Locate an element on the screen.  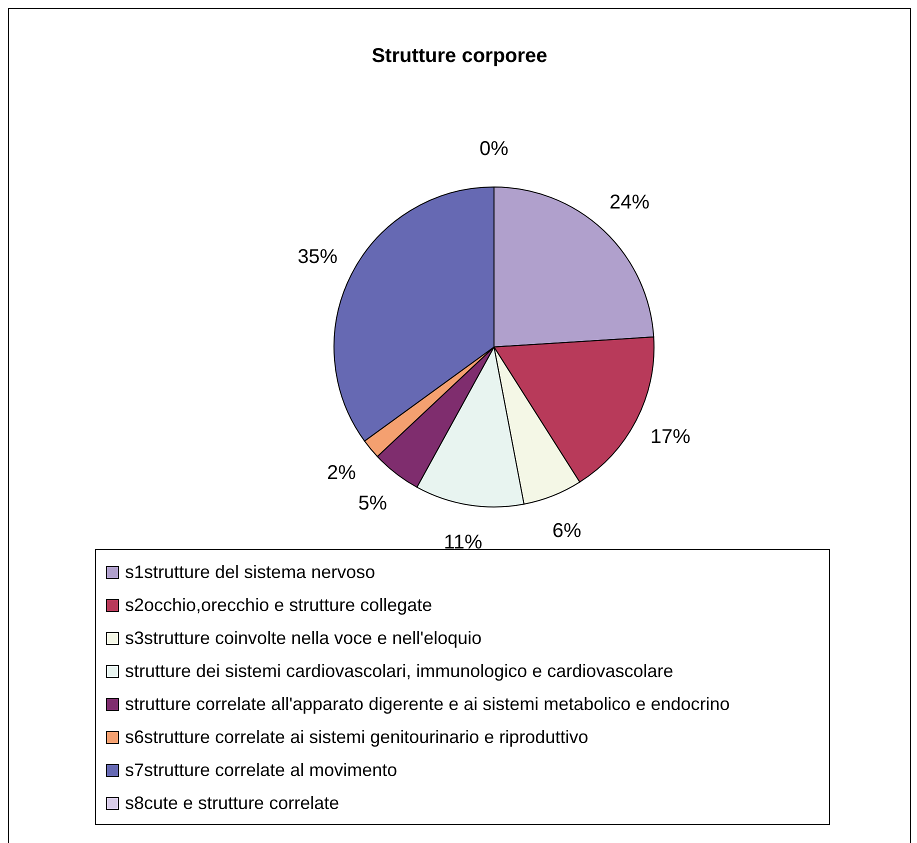
chart-title: Strutture corporee is located at coordinates (459, 56).